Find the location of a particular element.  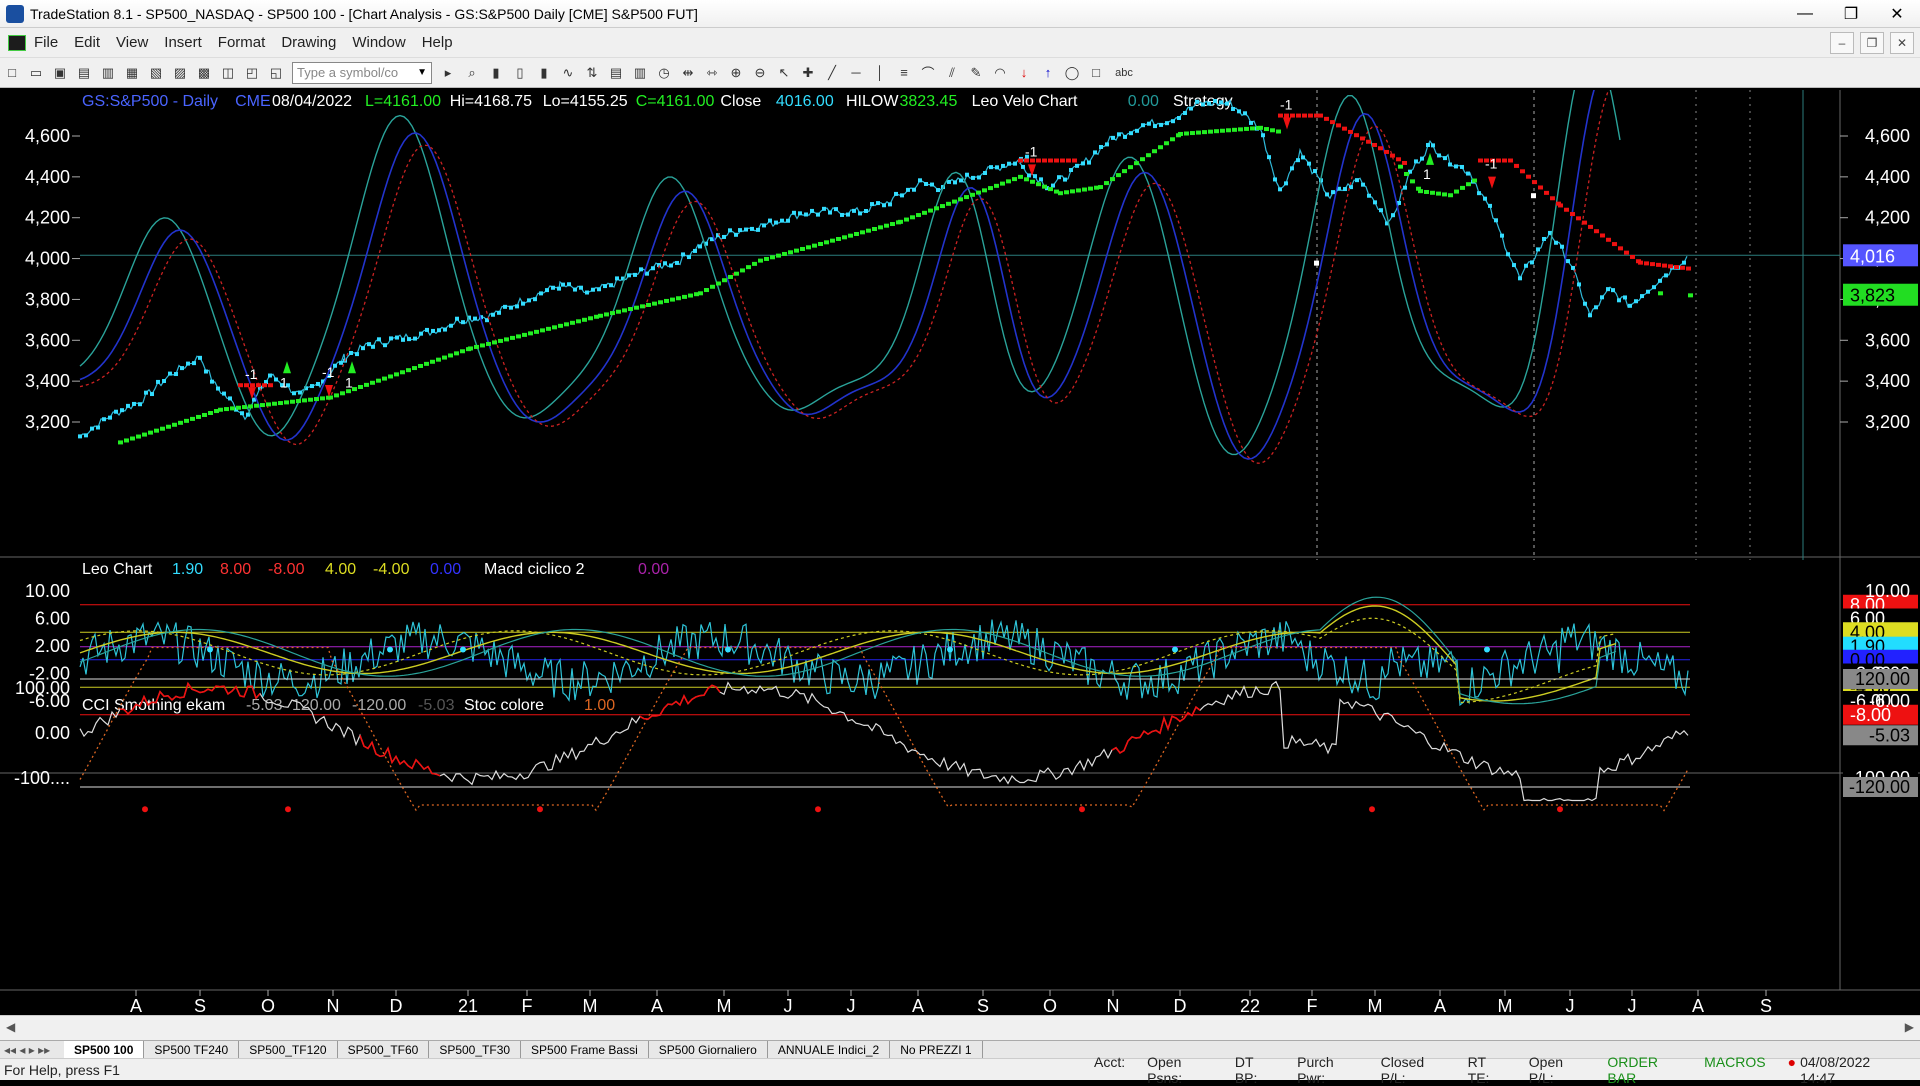

child-restore-button: ❐ is located at coordinates (1872, 43).